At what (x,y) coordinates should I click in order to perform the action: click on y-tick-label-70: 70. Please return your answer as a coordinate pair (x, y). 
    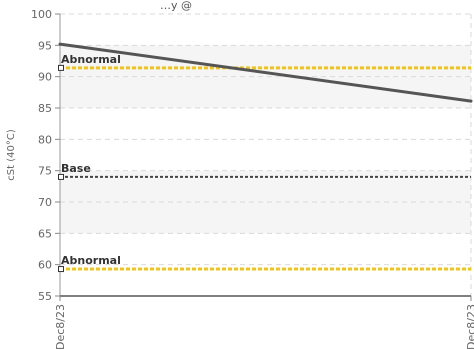
    Looking at the image, I should click on (45, 202).